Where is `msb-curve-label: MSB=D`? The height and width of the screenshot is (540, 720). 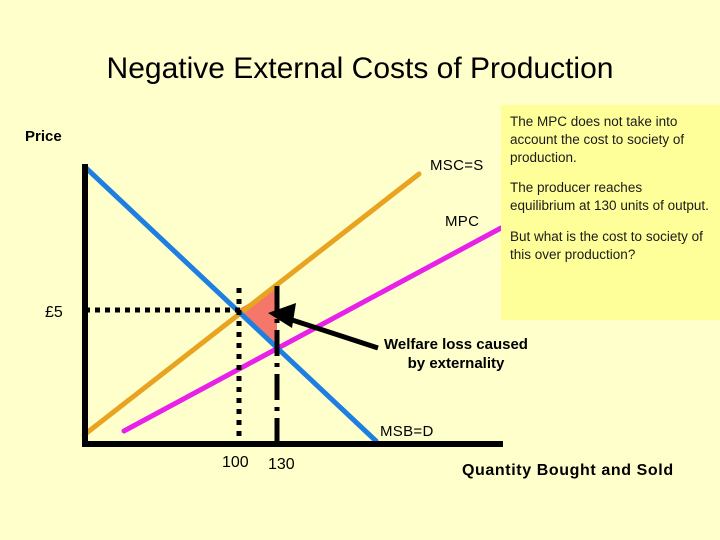 msb-curve-label: MSB=D is located at coordinates (407, 431).